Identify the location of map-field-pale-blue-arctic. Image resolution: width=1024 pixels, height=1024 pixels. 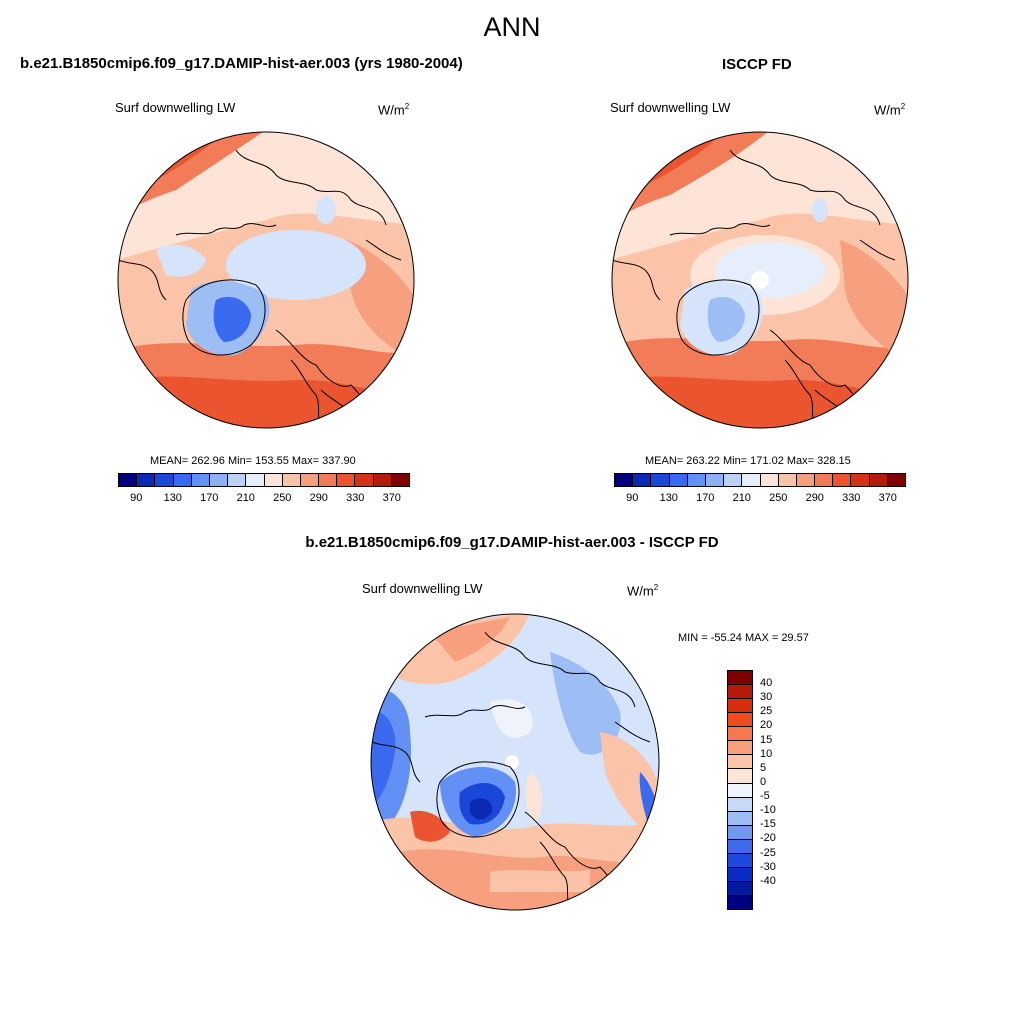
(296, 265).